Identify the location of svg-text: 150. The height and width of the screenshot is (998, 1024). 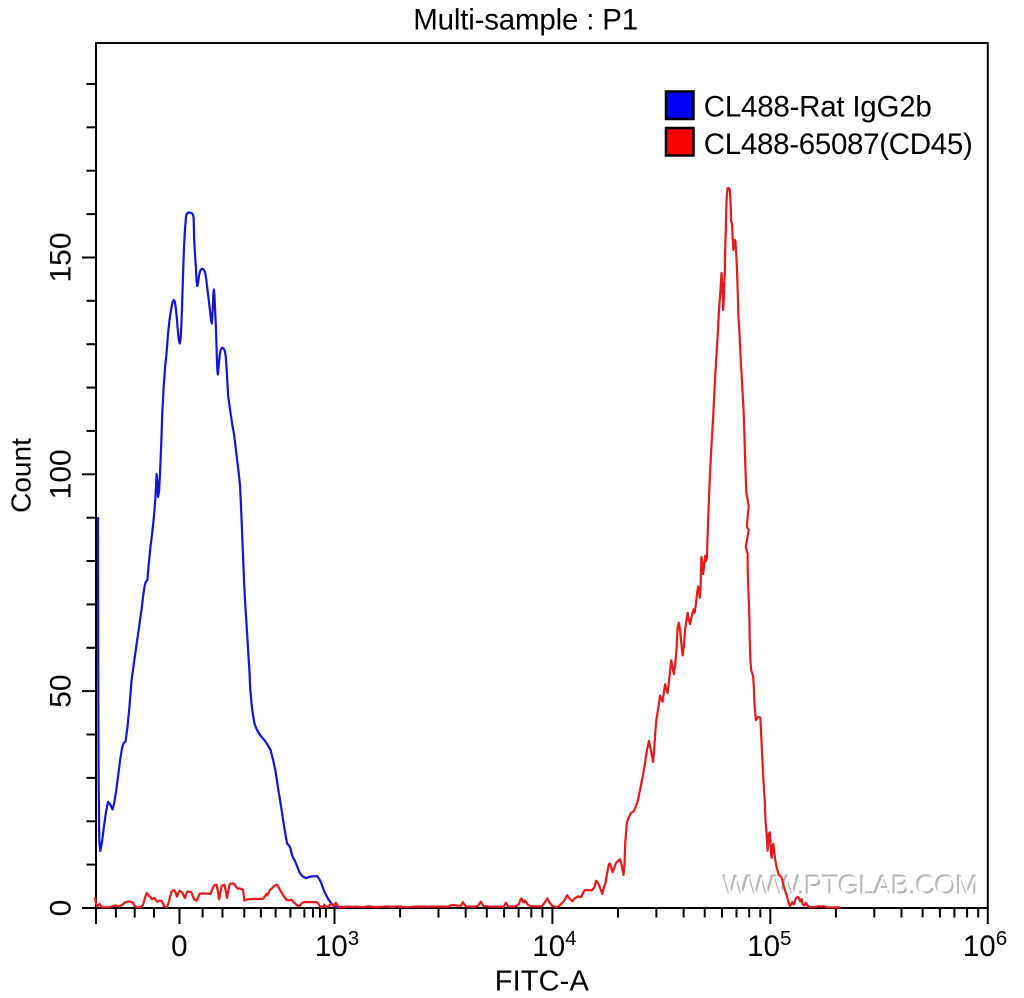
(61, 257).